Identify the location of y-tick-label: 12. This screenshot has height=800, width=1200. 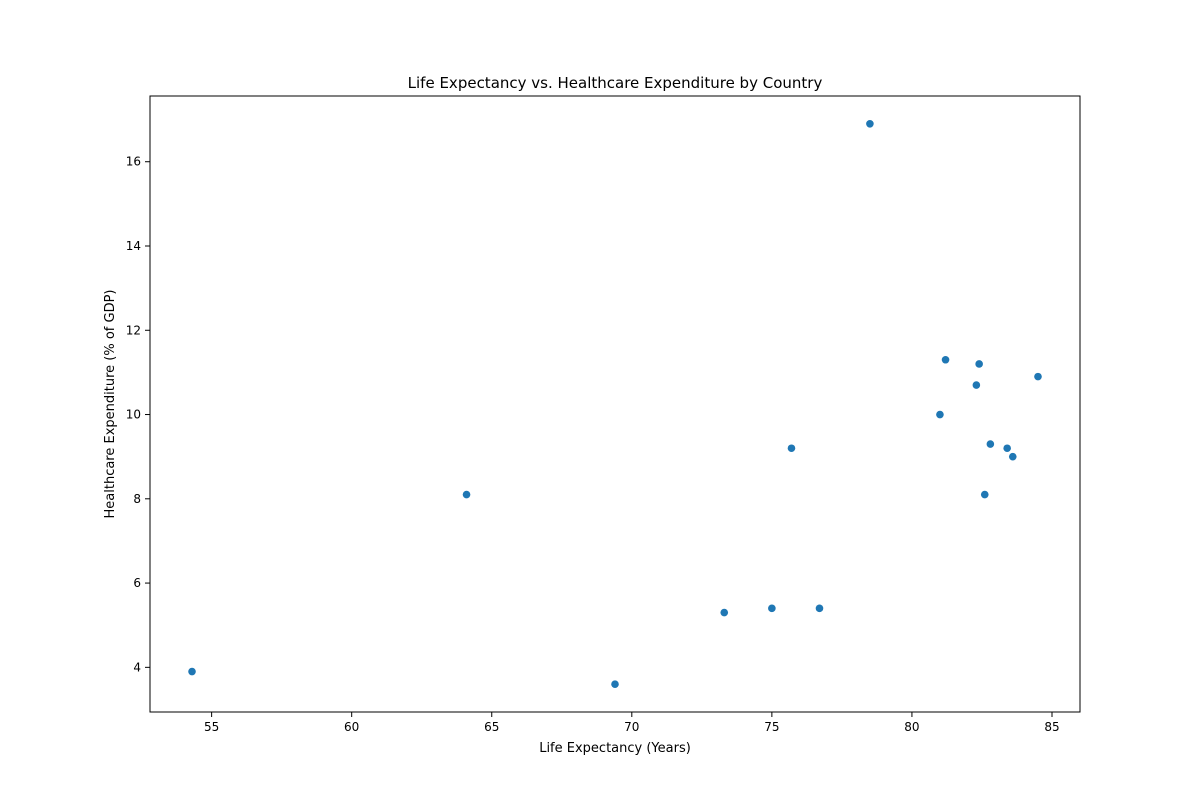
(133, 330).